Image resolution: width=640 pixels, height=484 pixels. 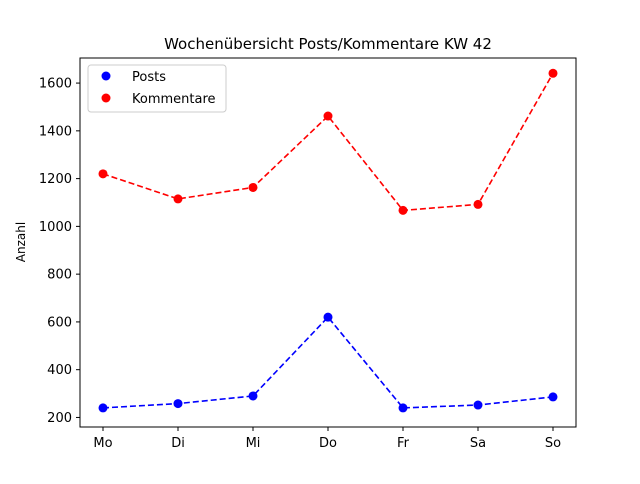 I want to click on x-tick-label: So, so click(x=553, y=443).